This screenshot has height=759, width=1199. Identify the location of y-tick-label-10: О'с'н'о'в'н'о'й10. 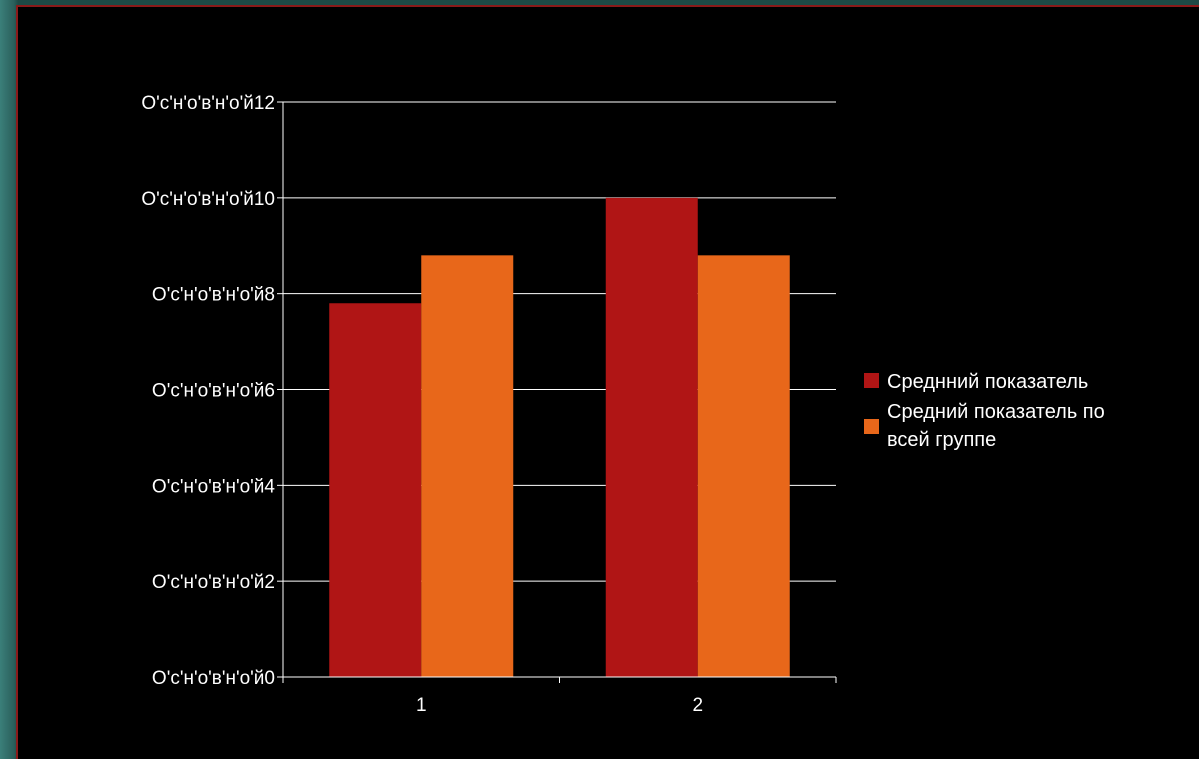
(208, 199).